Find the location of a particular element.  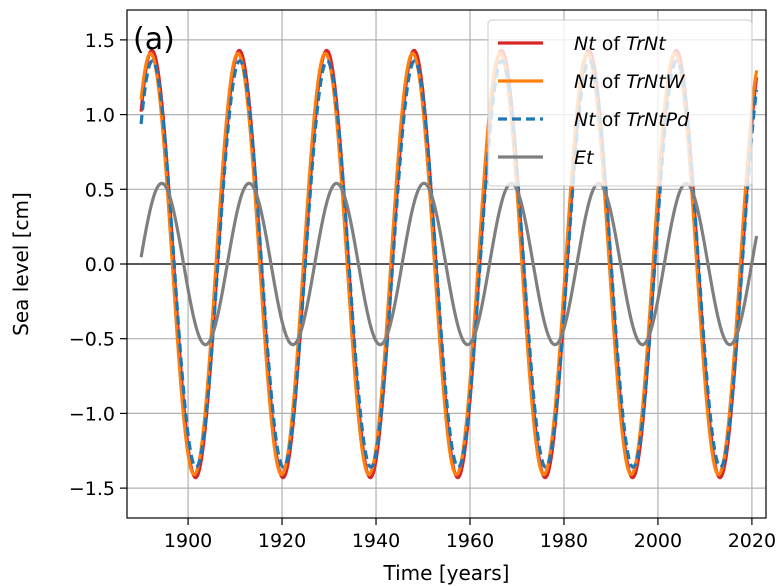

legend-entry-part: Et is located at coordinates (584, 158).